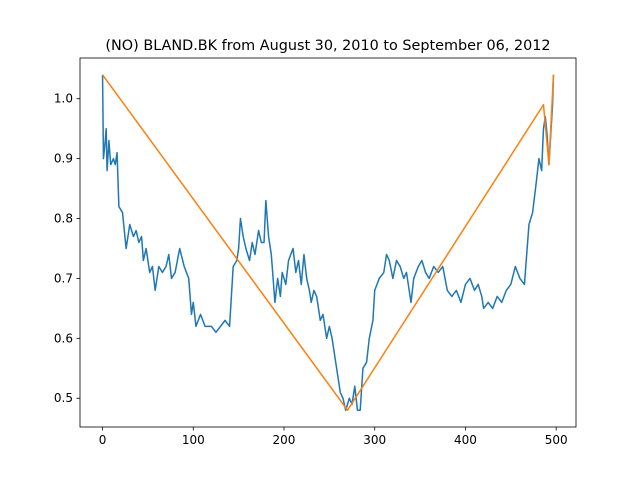 The width and height of the screenshot is (640, 480). What do you see at coordinates (63, 219) in the screenshot?
I see `y-tick-label: 0.8` at bounding box center [63, 219].